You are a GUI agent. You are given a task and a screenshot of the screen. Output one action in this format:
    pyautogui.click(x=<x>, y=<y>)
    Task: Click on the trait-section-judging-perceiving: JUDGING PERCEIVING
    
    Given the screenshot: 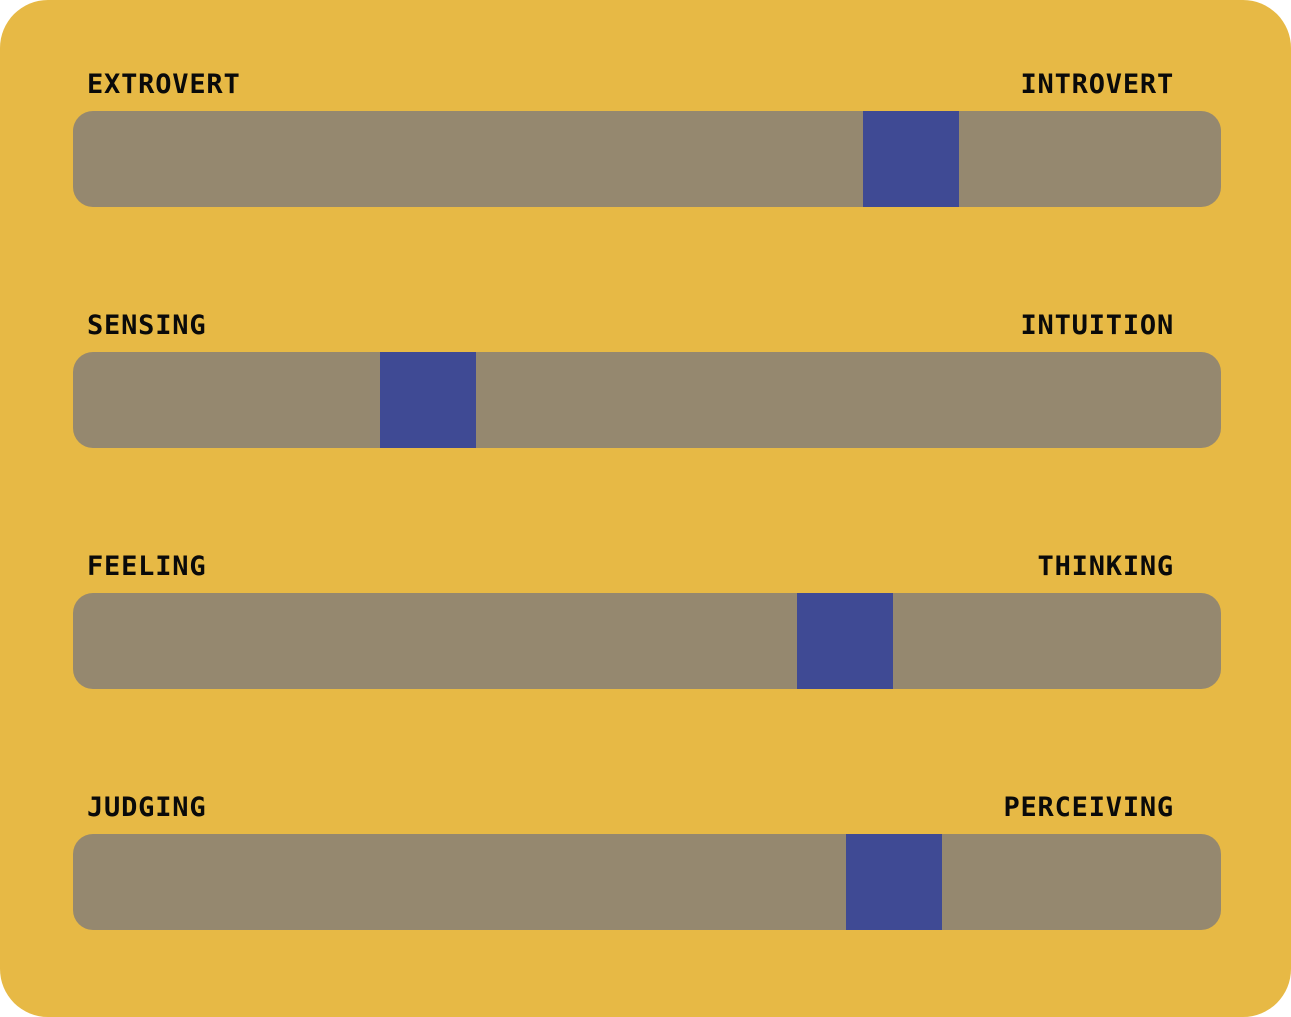 What is the action you would take?
    pyautogui.click(x=647, y=862)
    